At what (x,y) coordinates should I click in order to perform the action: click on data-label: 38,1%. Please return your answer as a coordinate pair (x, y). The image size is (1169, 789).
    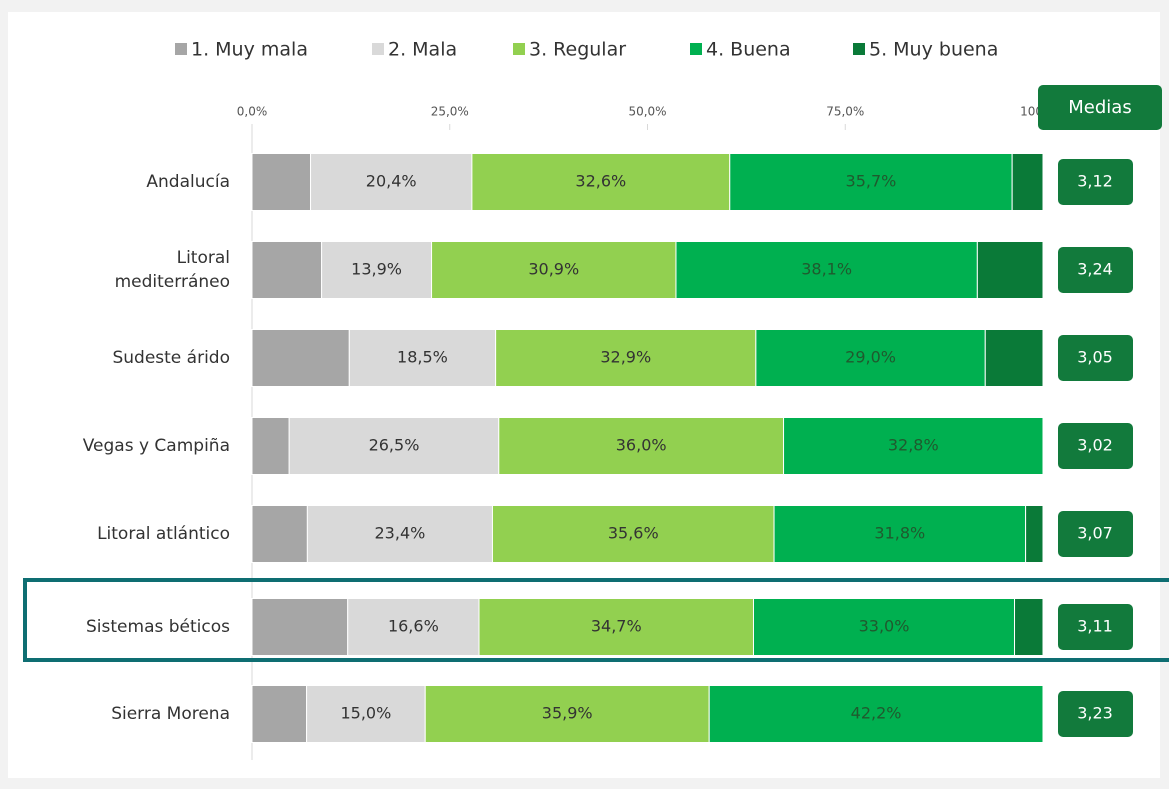
    Looking at the image, I should click on (826, 269).